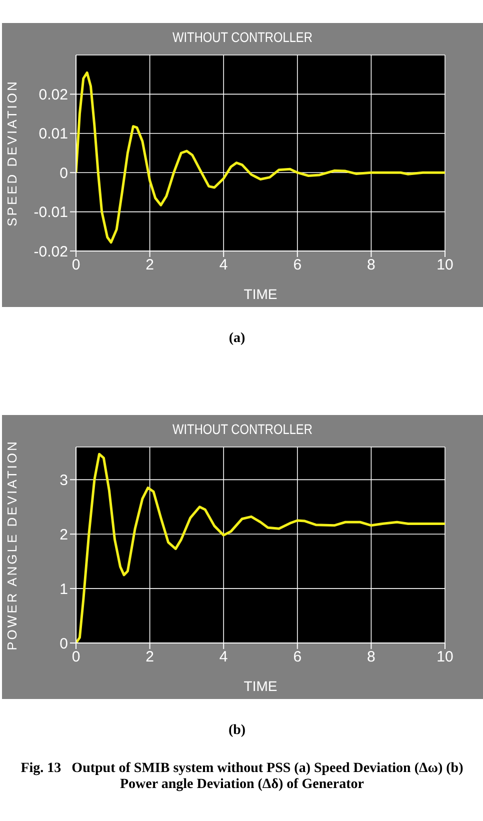 The height and width of the screenshot is (821, 483). What do you see at coordinates (64, 480) in the screenshot?
I see `y-tick-label: 3` at bounding box center [64, 480].